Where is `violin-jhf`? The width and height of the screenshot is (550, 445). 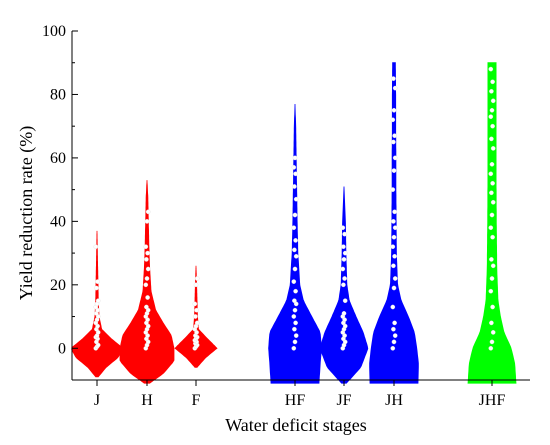
violin-jhf is located at coordinates (492, 223).